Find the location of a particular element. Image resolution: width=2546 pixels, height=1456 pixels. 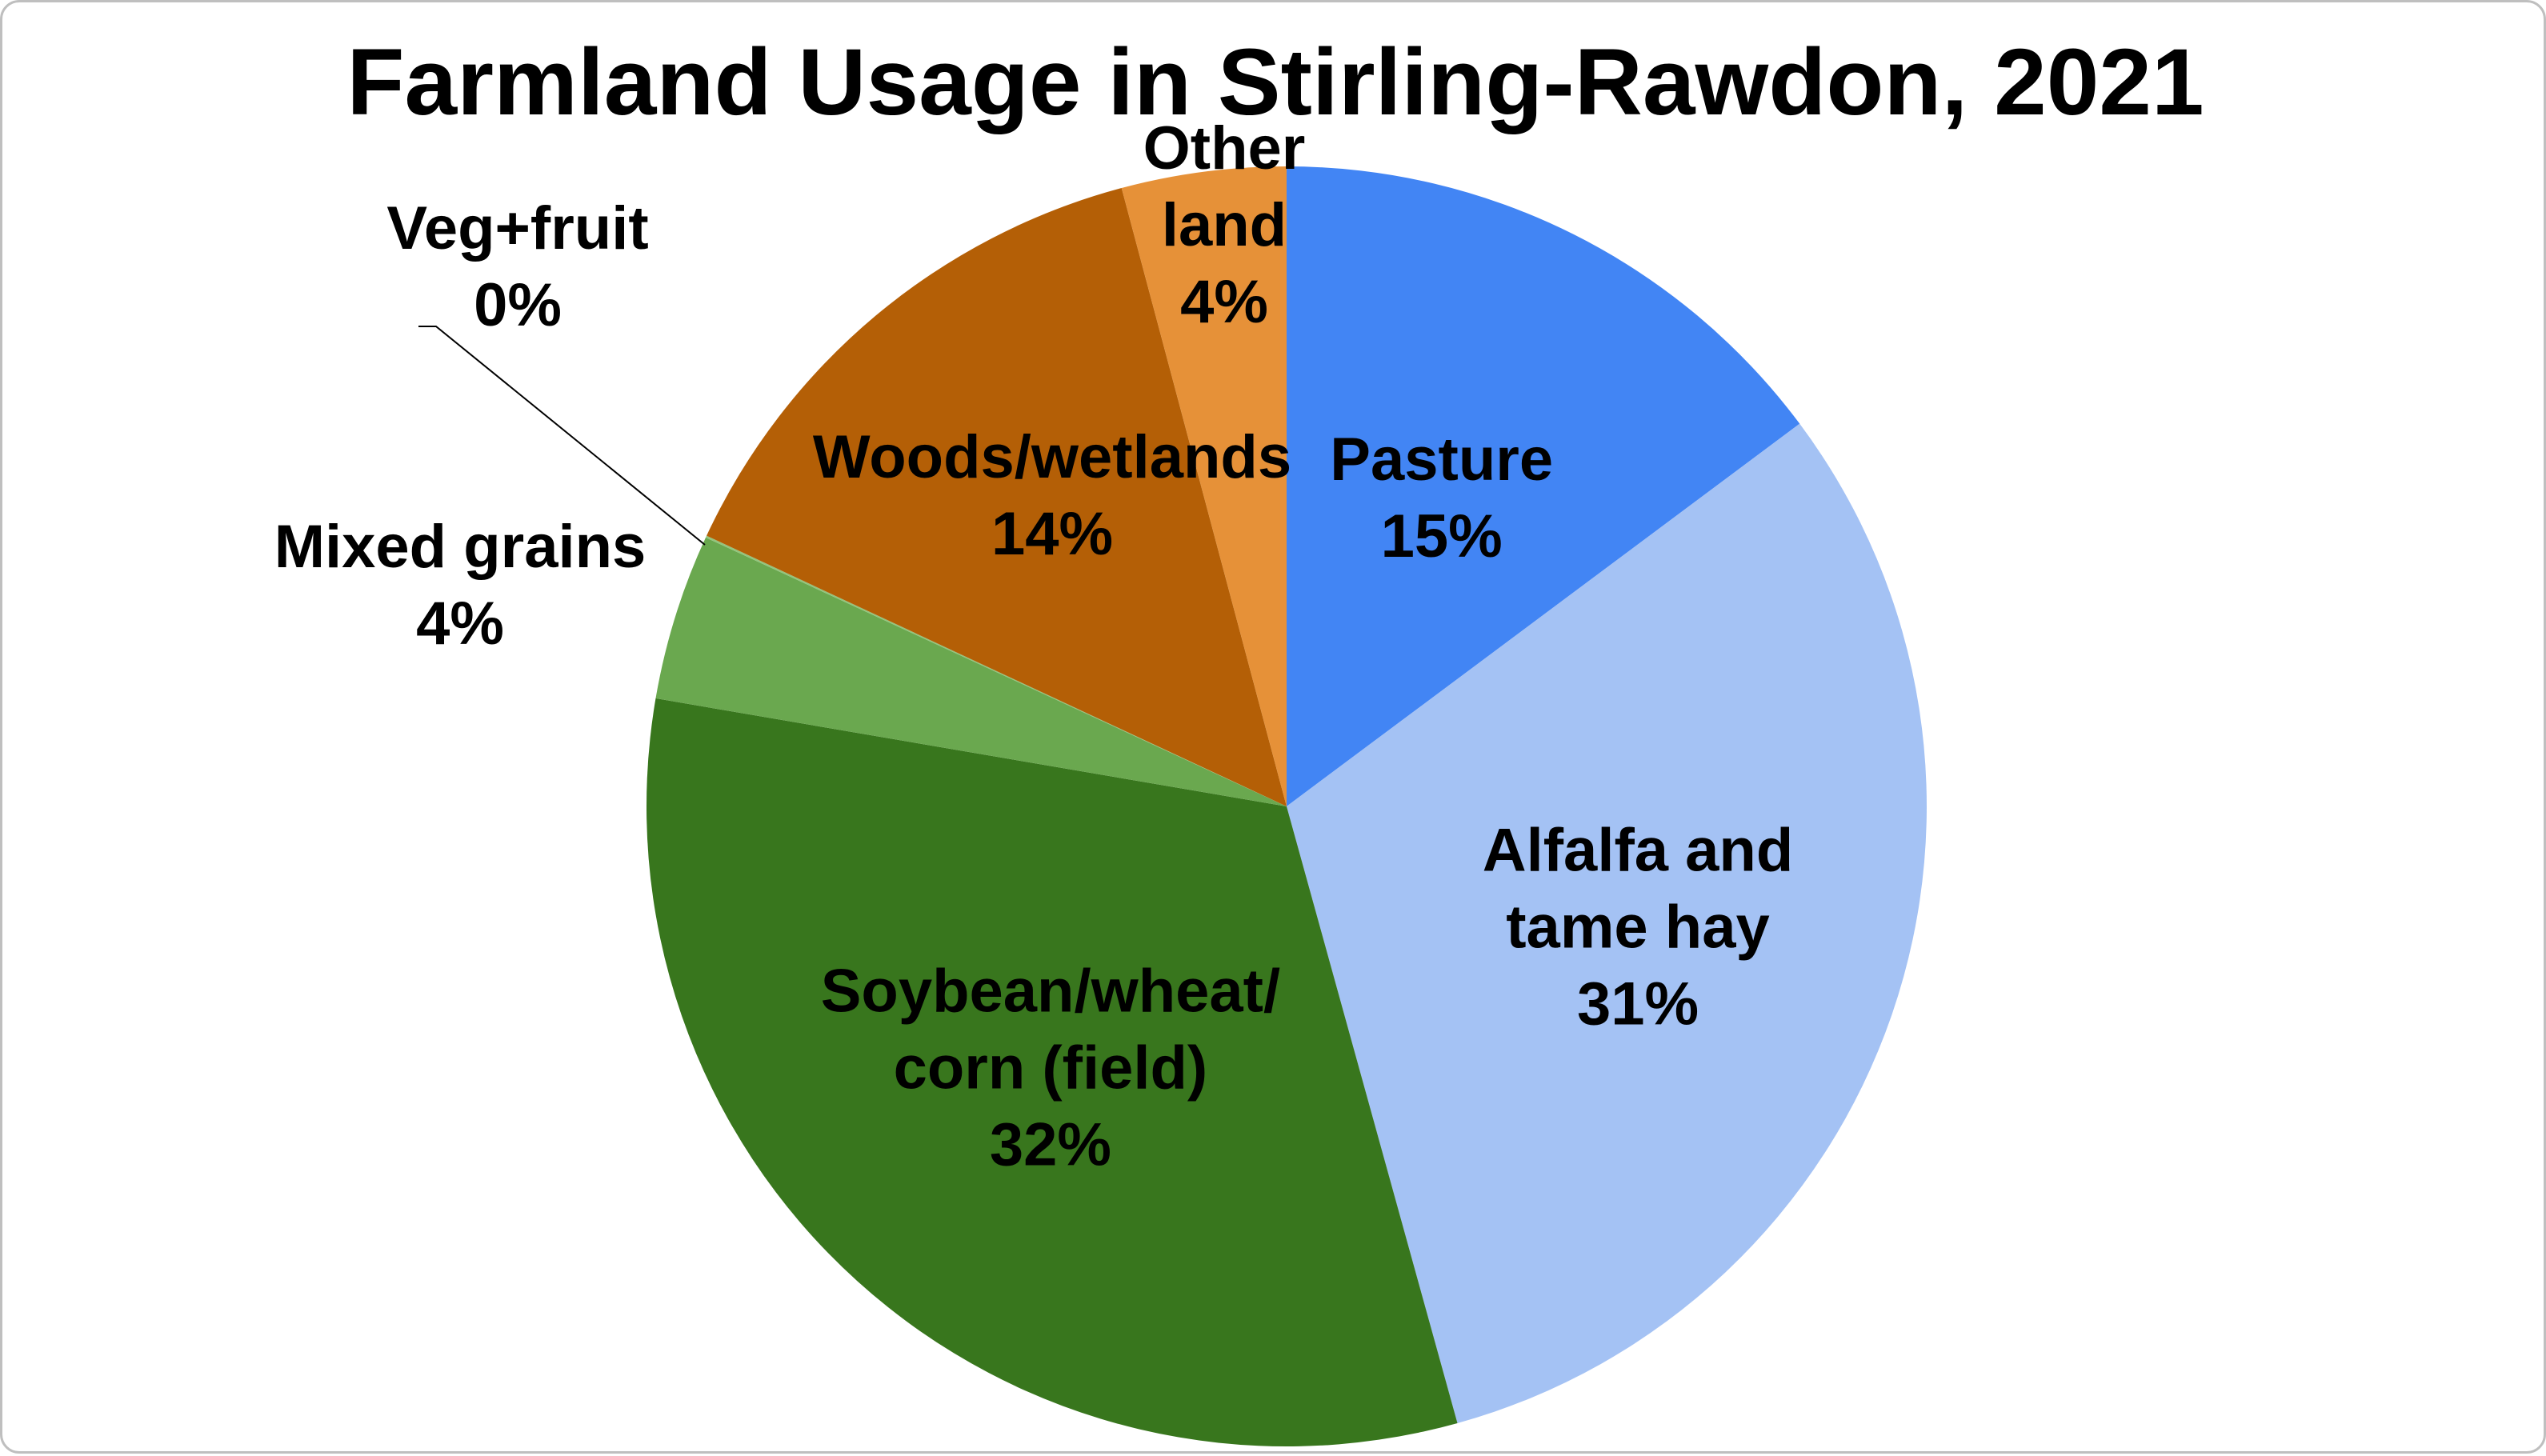

label-percent: 31% is located at coordinates (1638, 1004).